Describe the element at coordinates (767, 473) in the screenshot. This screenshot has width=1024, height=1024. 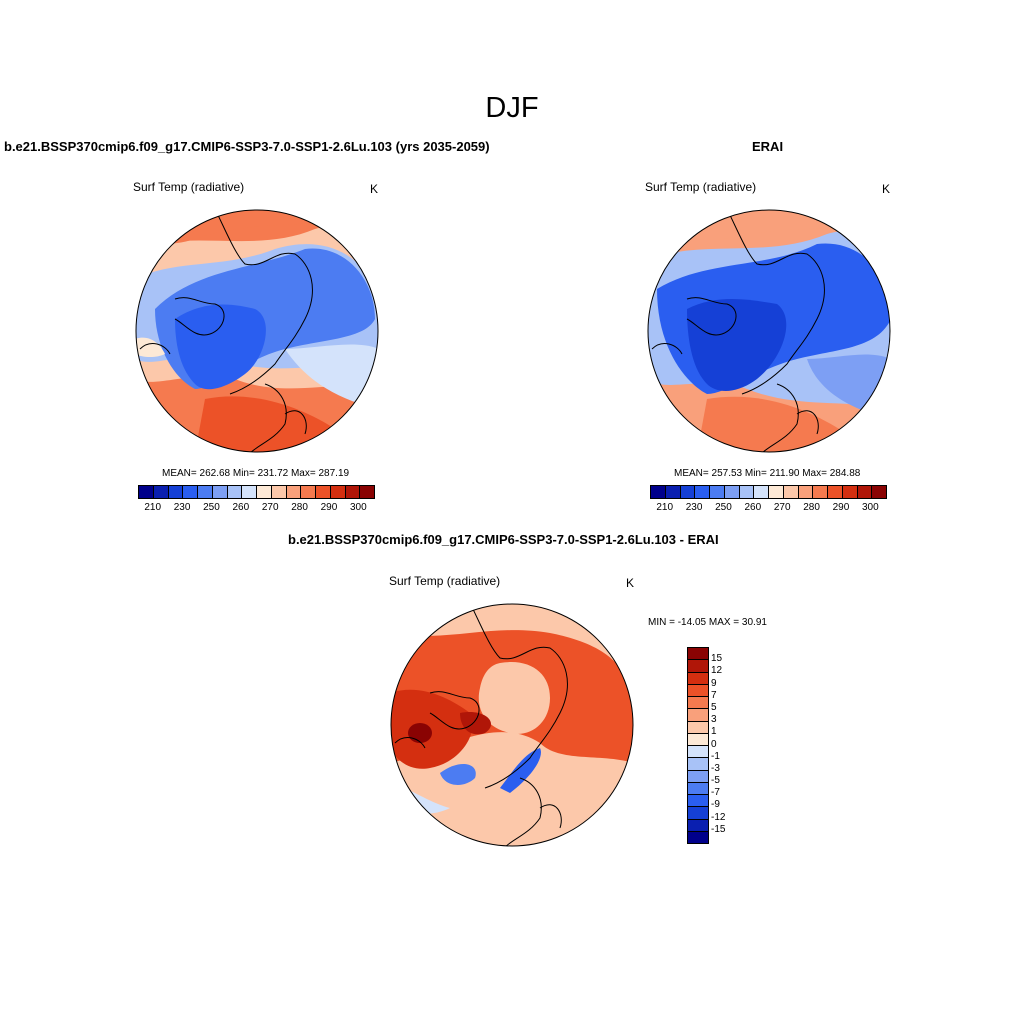
I see `panel-2-stats: MEAN= 257.53 Min= 211.90 Max= 284.88` at that location.